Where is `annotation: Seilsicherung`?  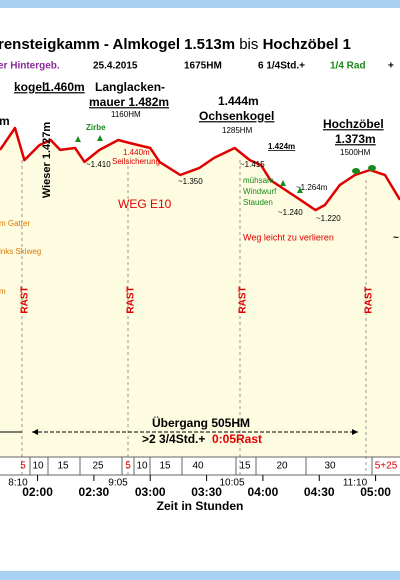 annotation: Seilsicherung is located at coordinates (136, 161).